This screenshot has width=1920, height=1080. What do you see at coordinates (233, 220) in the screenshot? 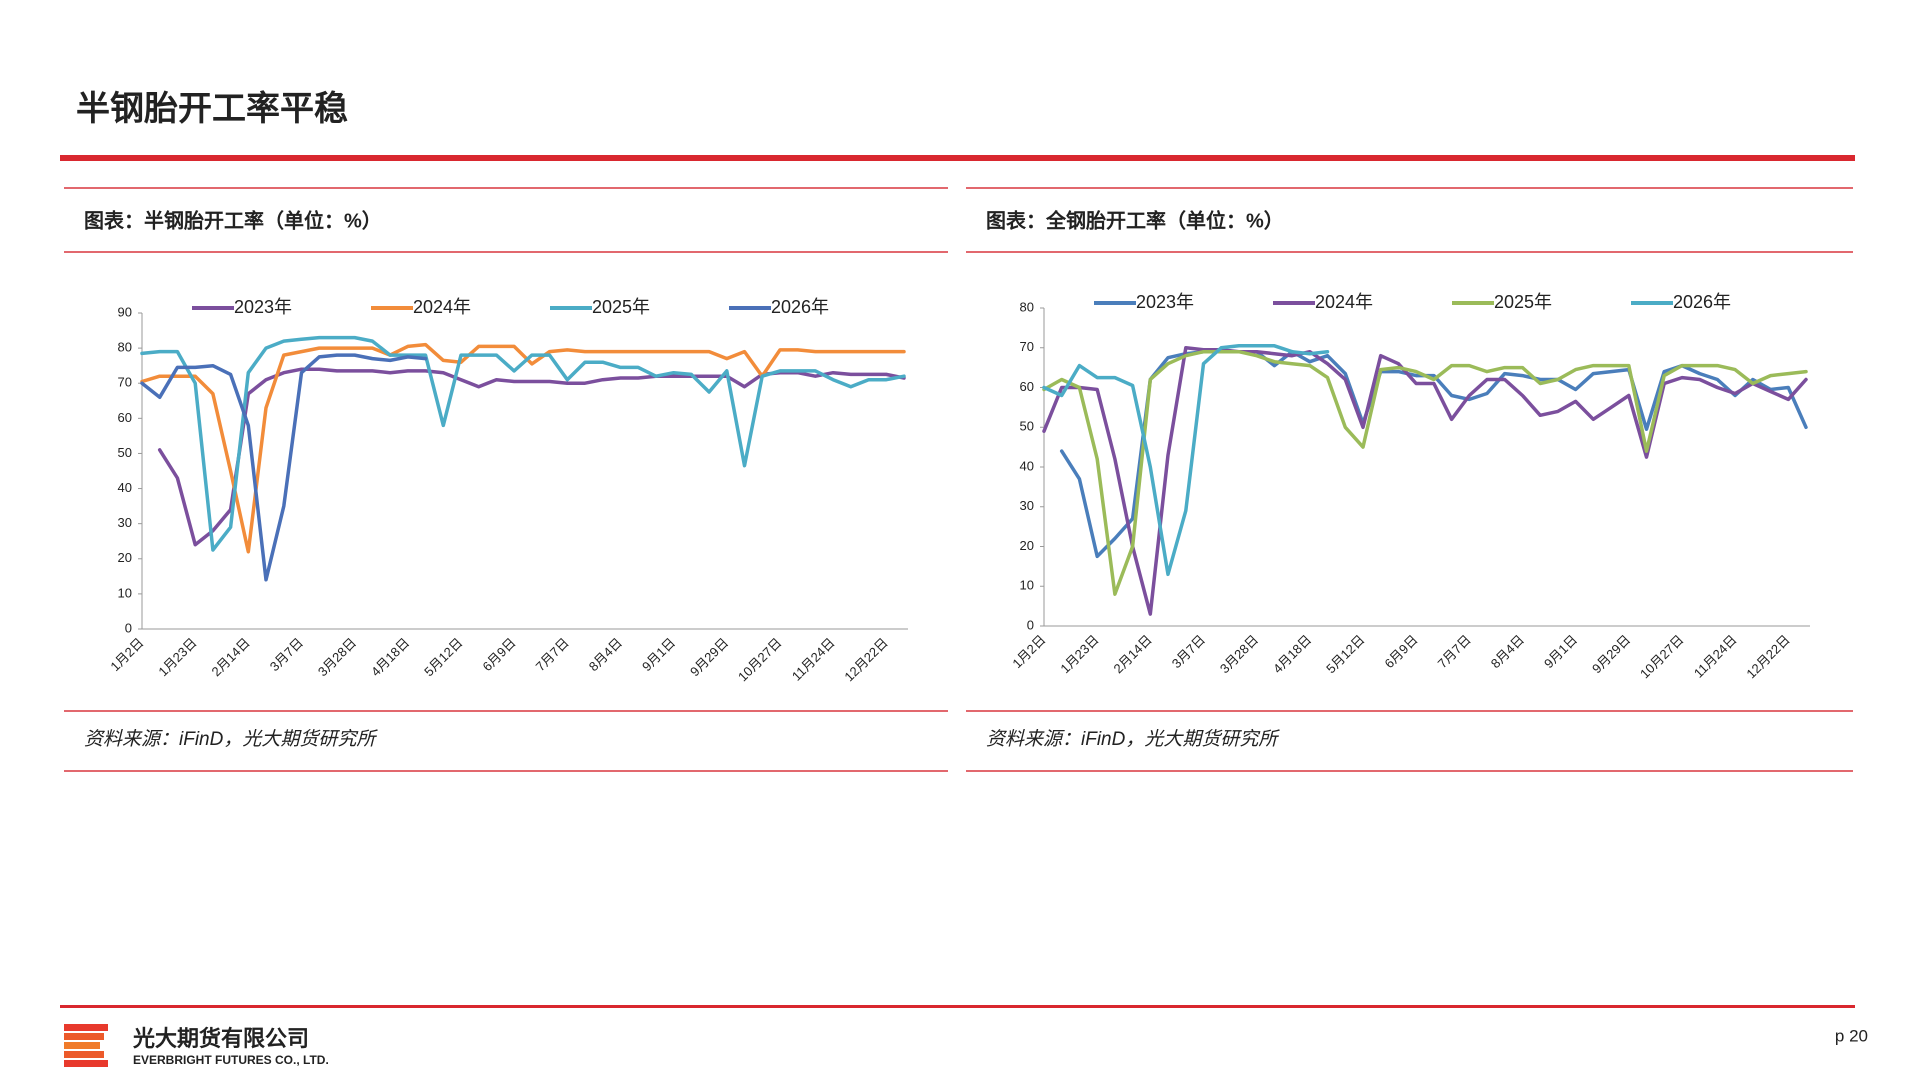
I see `chart-title: 图表：半钢胎开工率（单位：%）` at bounding box center [233, 220].